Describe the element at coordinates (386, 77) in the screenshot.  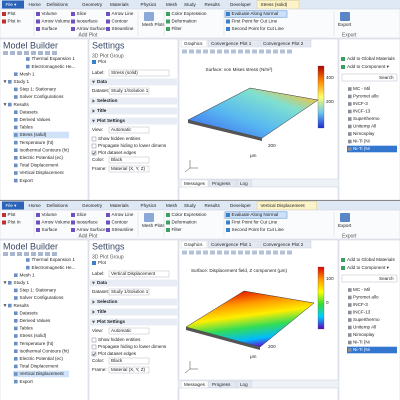
I see `search-button: Search` at that location.